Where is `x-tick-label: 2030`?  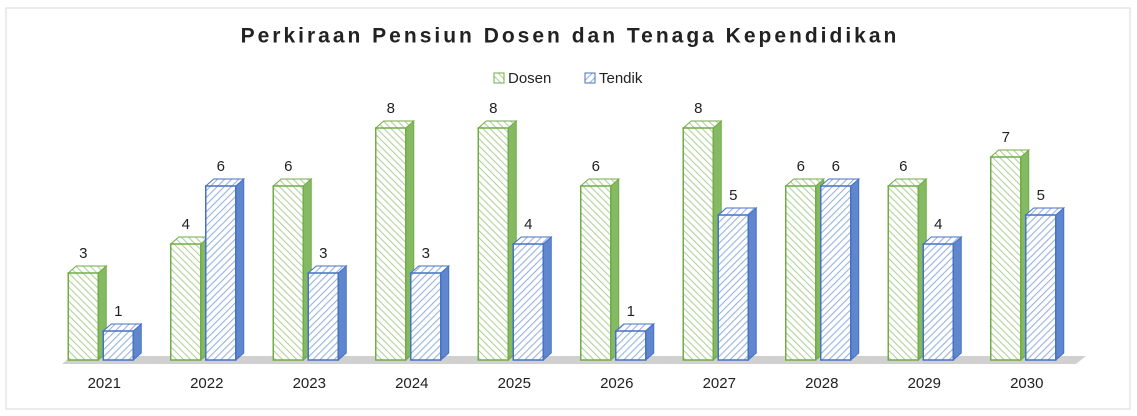 x-tick-label: 2030 is located at coordinates (1026, 383).